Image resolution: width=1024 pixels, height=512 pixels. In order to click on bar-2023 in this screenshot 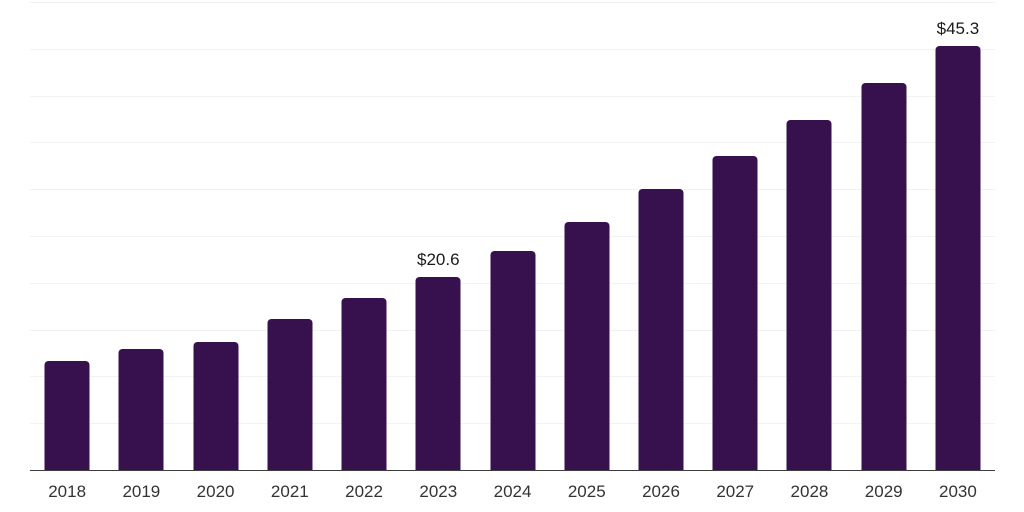, I will do `click(438, 373)`.